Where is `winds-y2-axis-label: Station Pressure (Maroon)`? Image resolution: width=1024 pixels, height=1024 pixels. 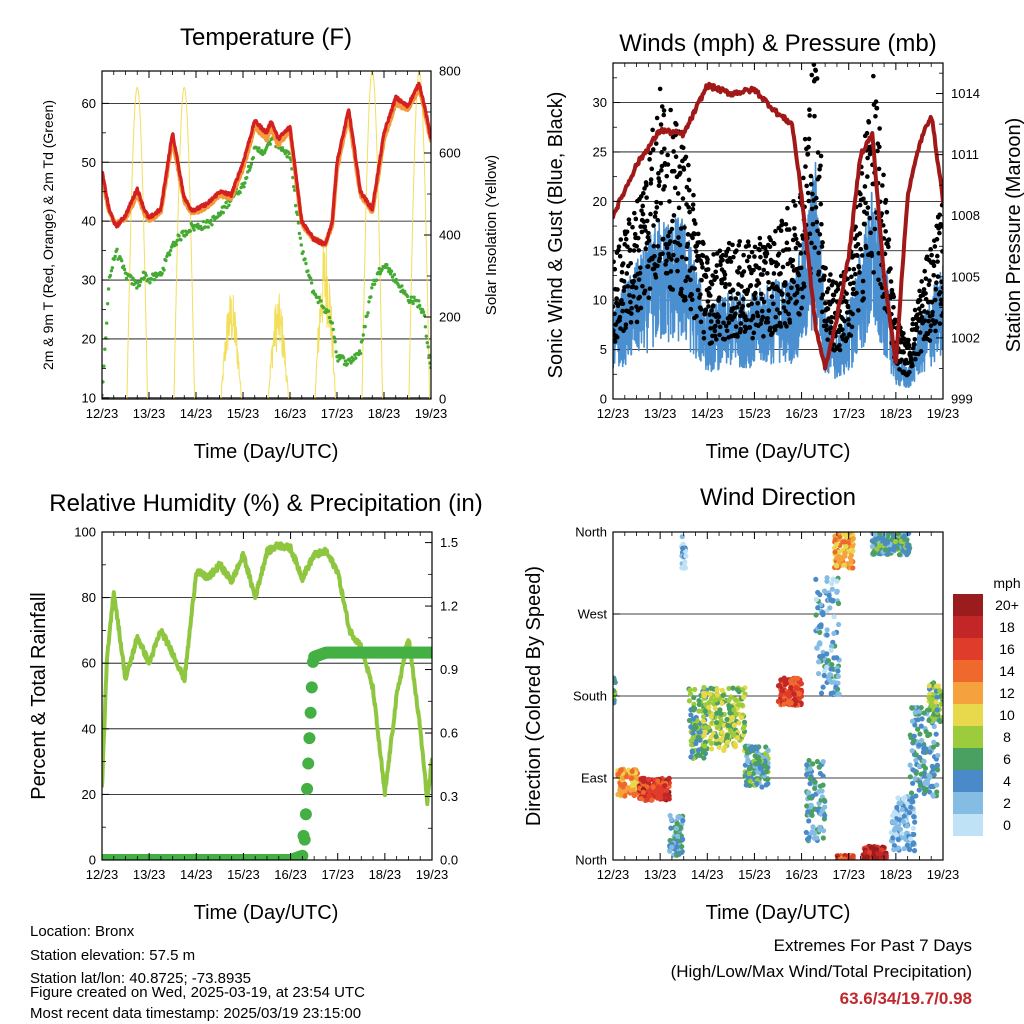 winds-y2-axis-label: Station Pressure (Maroon) is located at coordinates (1013, 235).